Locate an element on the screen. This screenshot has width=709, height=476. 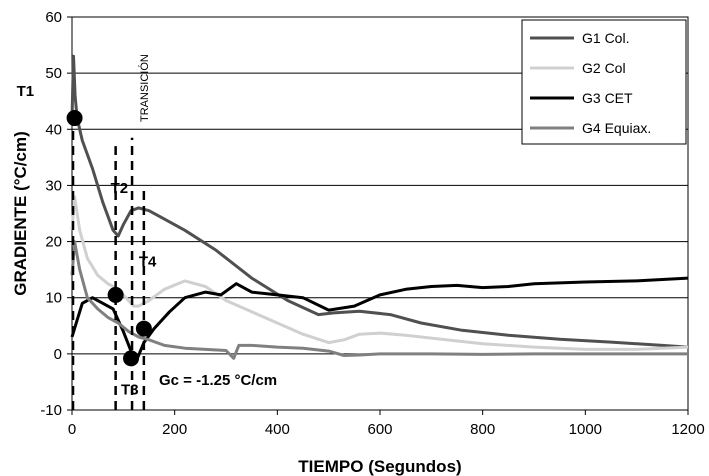
transition-annotation: TRANSICIÓN is located at coordinates (144, 88).